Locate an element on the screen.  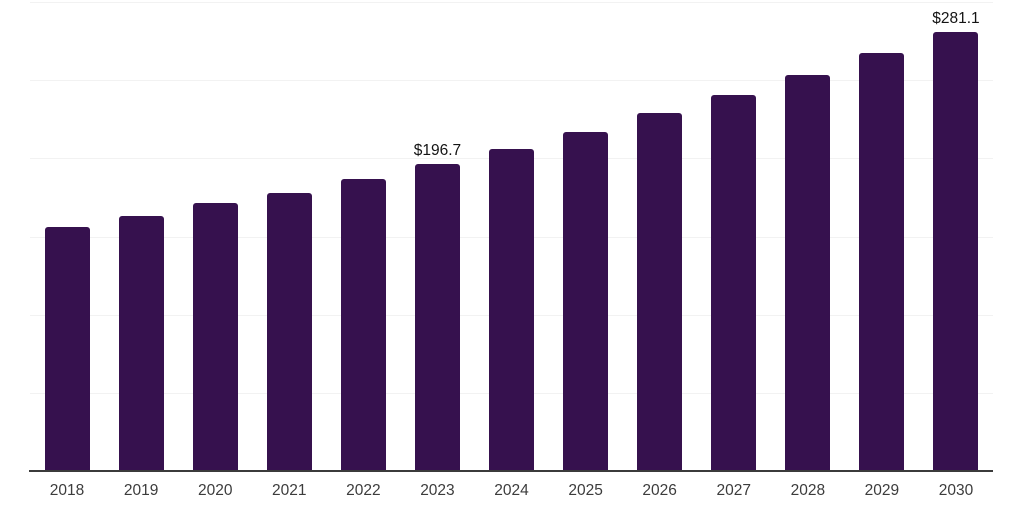
bar-slot: $281.1 is located at coordinates (956, 236).